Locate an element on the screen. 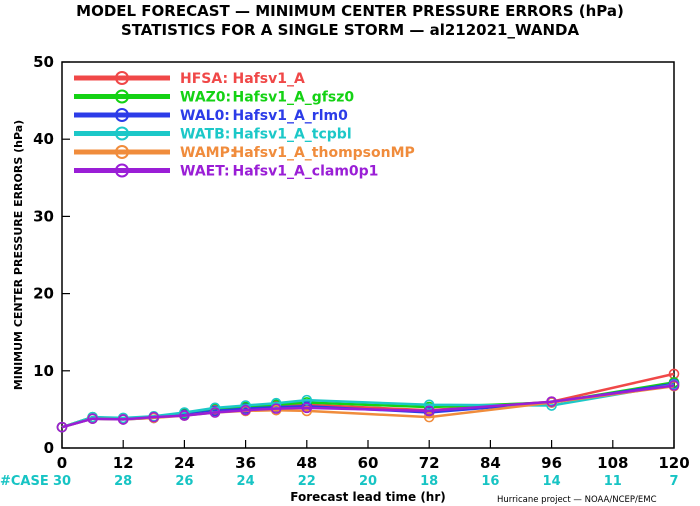 The width and height of the screenshot is (700, 506). legend-code: WAET: is located at coordinates (205, 172).